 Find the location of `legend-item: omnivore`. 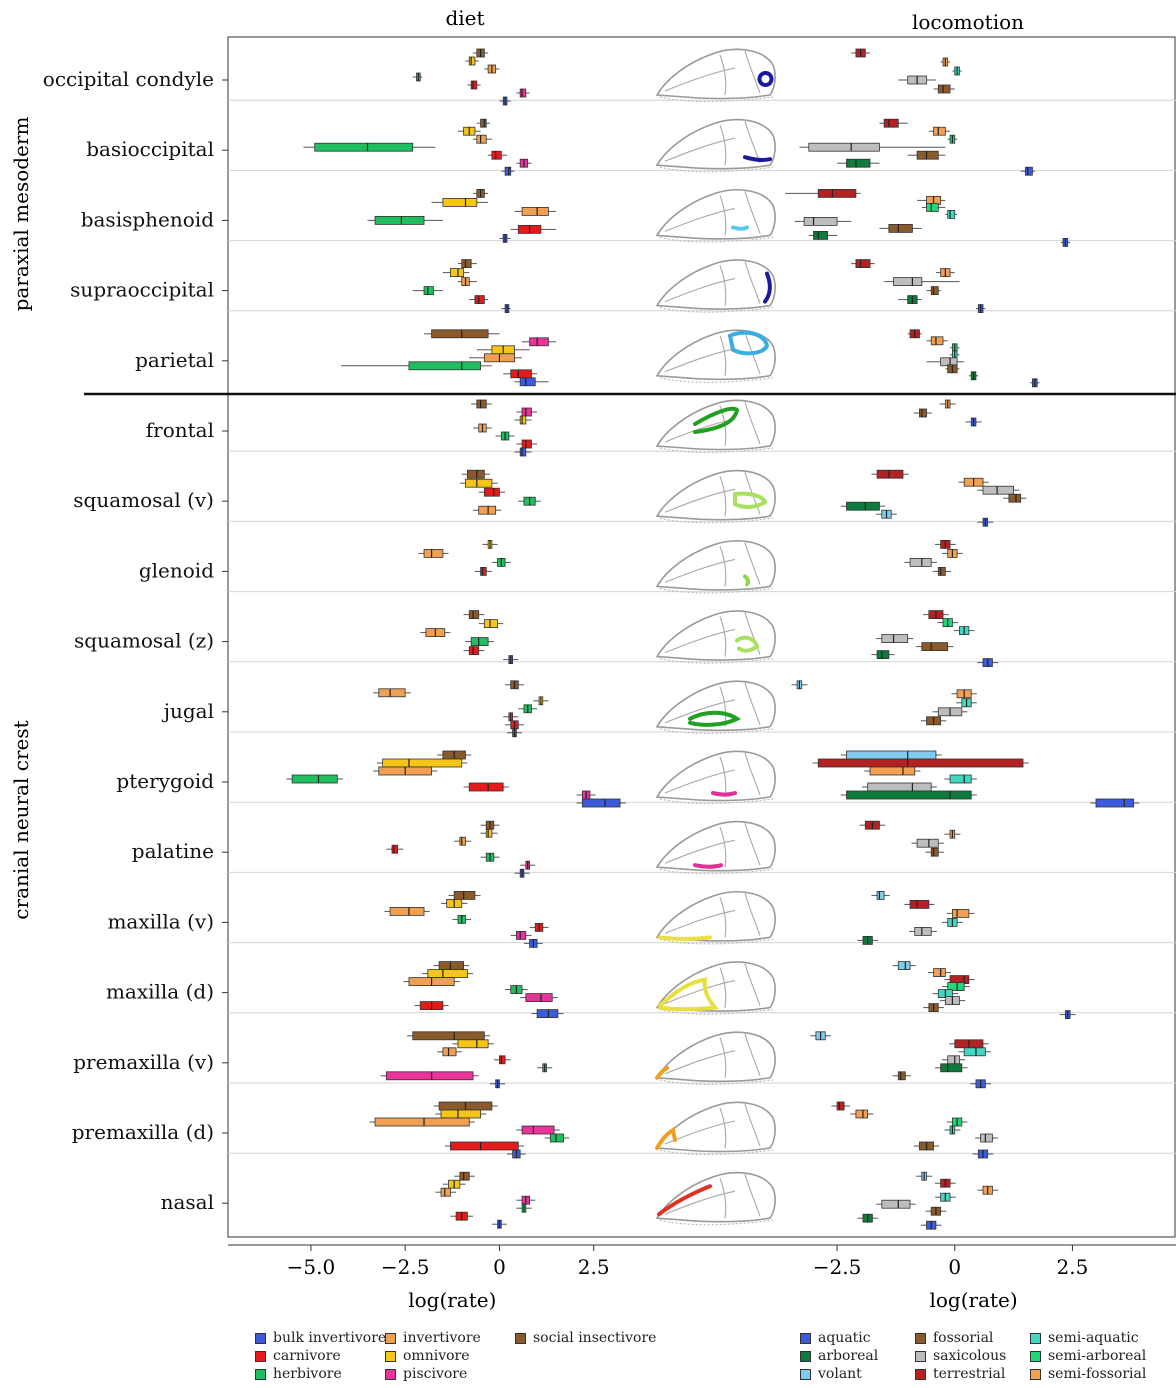

legend-item: omnivore is located at coordinates (427, 1356).